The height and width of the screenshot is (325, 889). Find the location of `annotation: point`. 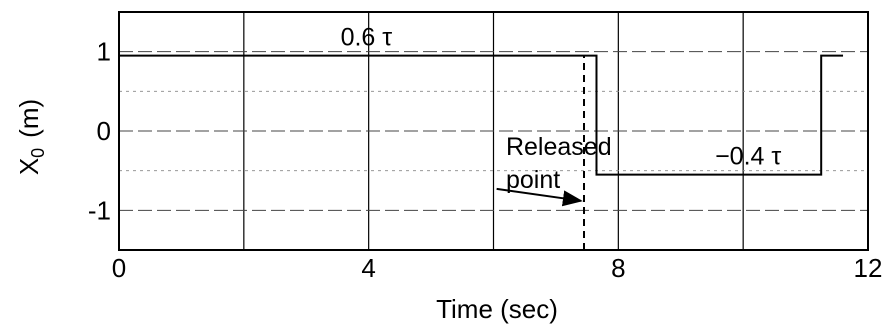

annotation: point is located at coordinates (533, 180).